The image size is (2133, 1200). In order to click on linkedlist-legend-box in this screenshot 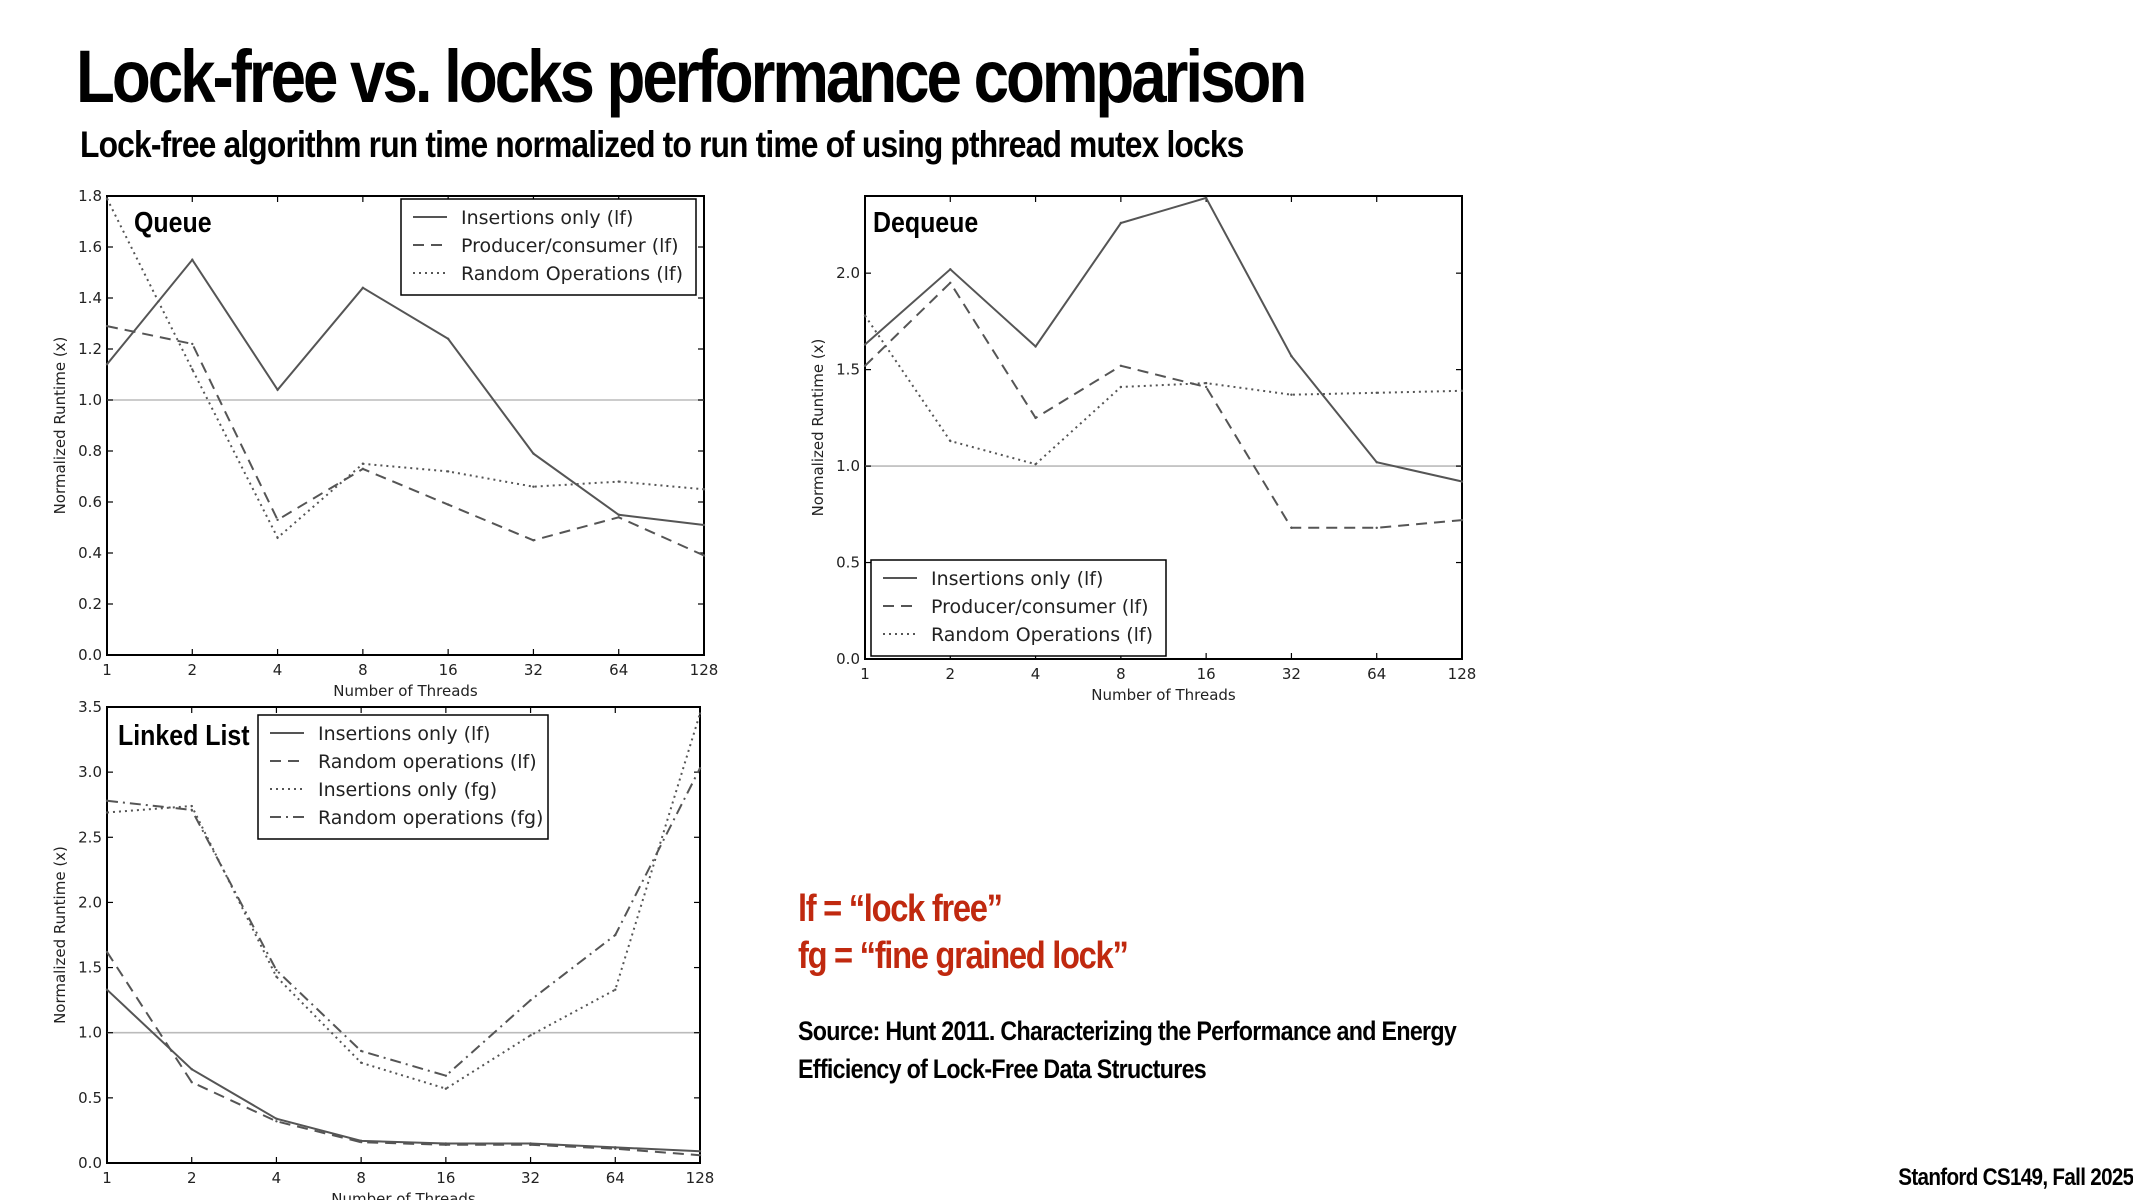, I will do `click(403, 777)`.